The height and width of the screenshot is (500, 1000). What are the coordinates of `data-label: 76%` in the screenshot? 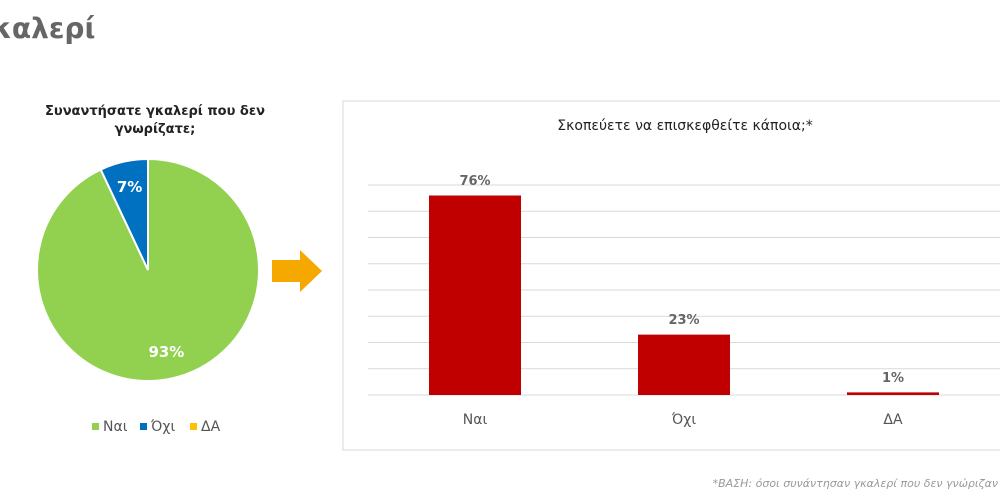 It's located at (474, 181).